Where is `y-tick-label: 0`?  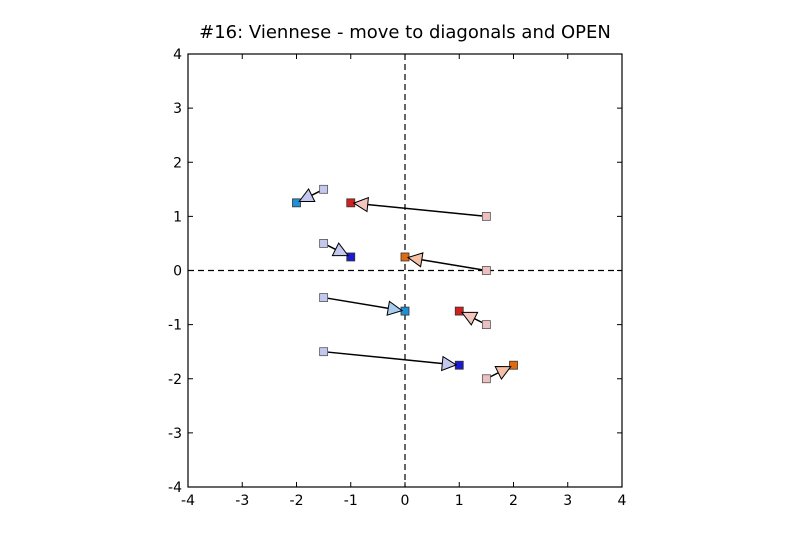 y-tick-label: 0 is located at coordinates (177, 272).